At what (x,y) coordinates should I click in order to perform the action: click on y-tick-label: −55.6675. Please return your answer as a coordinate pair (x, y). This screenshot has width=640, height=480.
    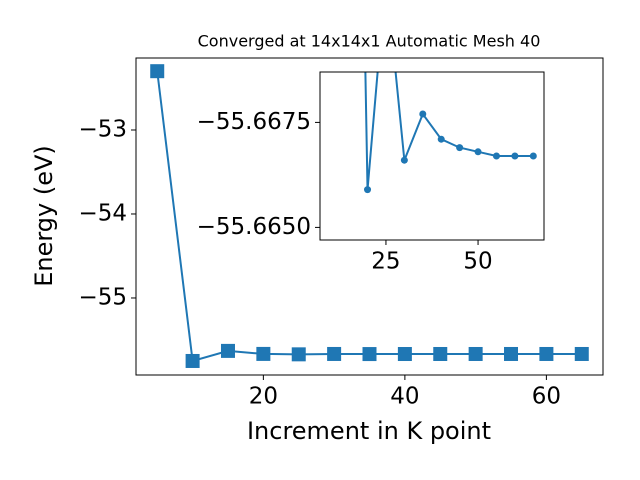
    Looking at the image, I should click on (254, 122).